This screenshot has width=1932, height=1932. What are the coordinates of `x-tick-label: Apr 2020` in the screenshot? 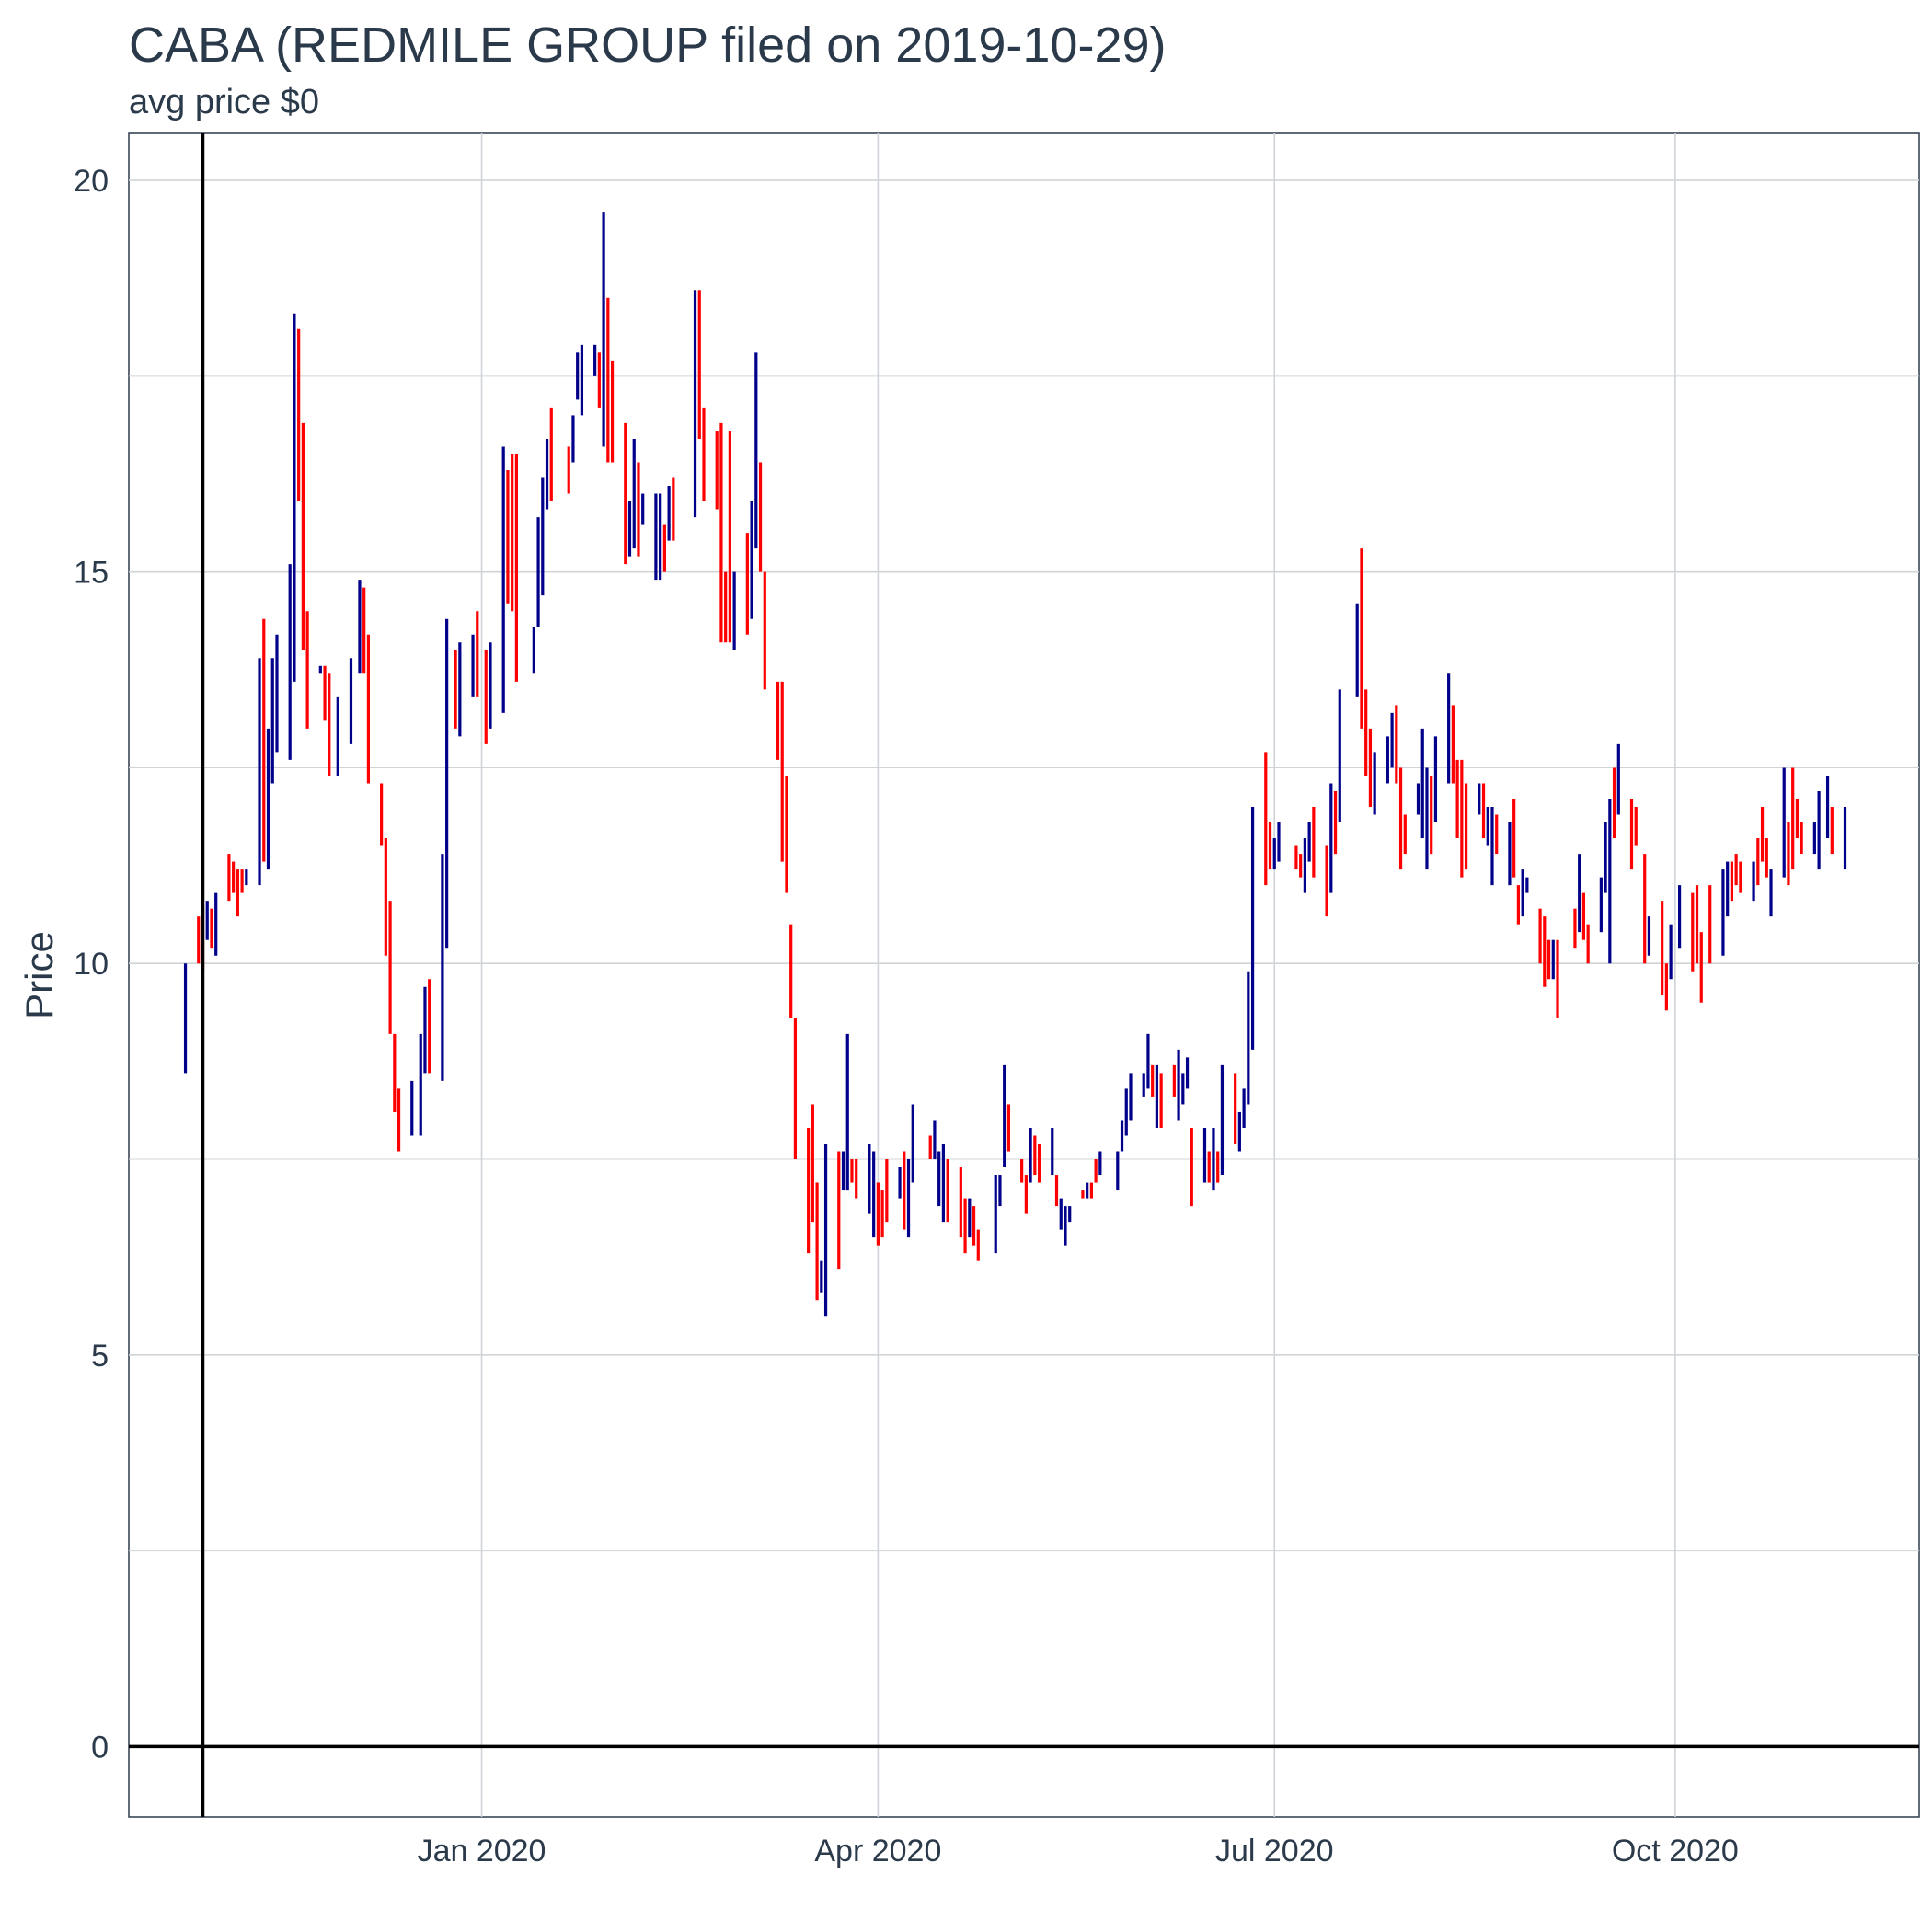 It's located at (877, 1851).